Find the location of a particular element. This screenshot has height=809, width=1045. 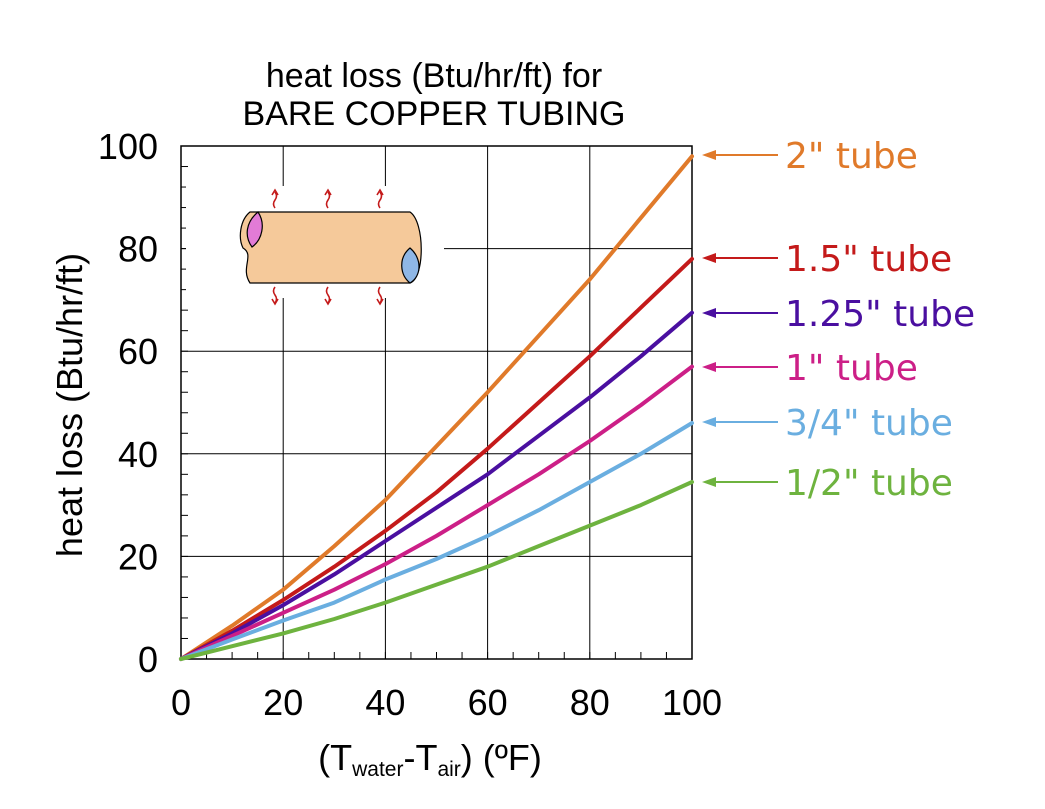

y-tick-label-4: 80 is located at coordinates (138, 249).